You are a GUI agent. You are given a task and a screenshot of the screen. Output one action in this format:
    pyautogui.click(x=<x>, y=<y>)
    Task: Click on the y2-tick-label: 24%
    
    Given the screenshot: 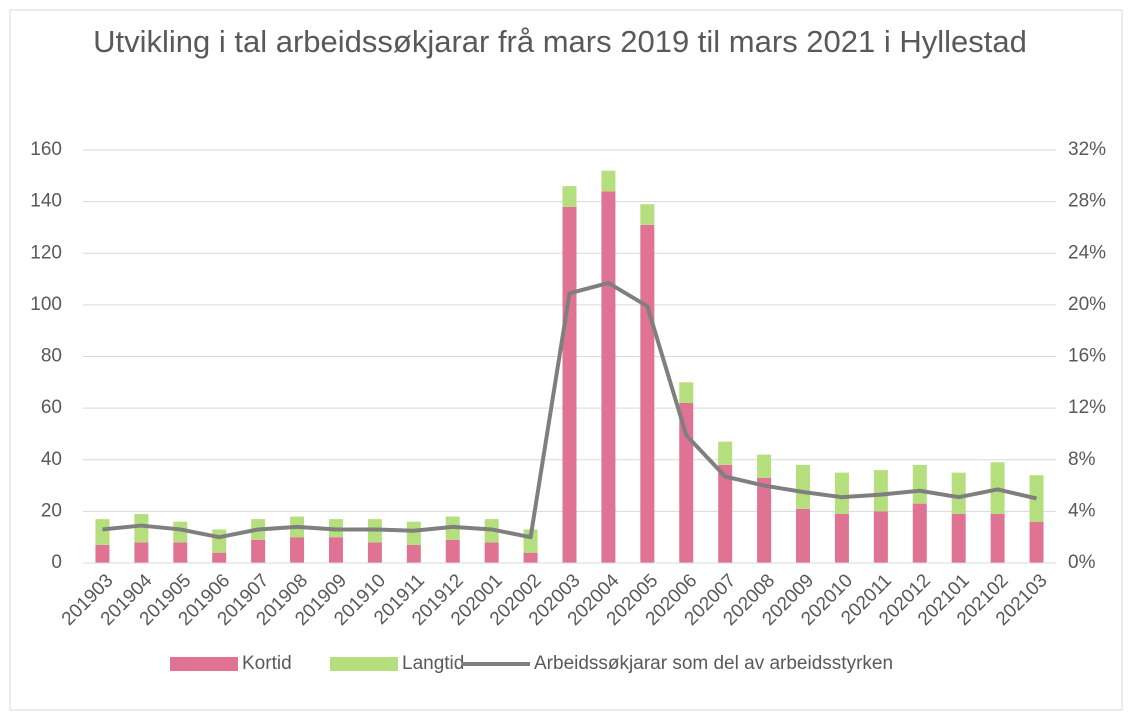 What is the action you would take?
    pyautogui.click(x=1087, y=252)
    